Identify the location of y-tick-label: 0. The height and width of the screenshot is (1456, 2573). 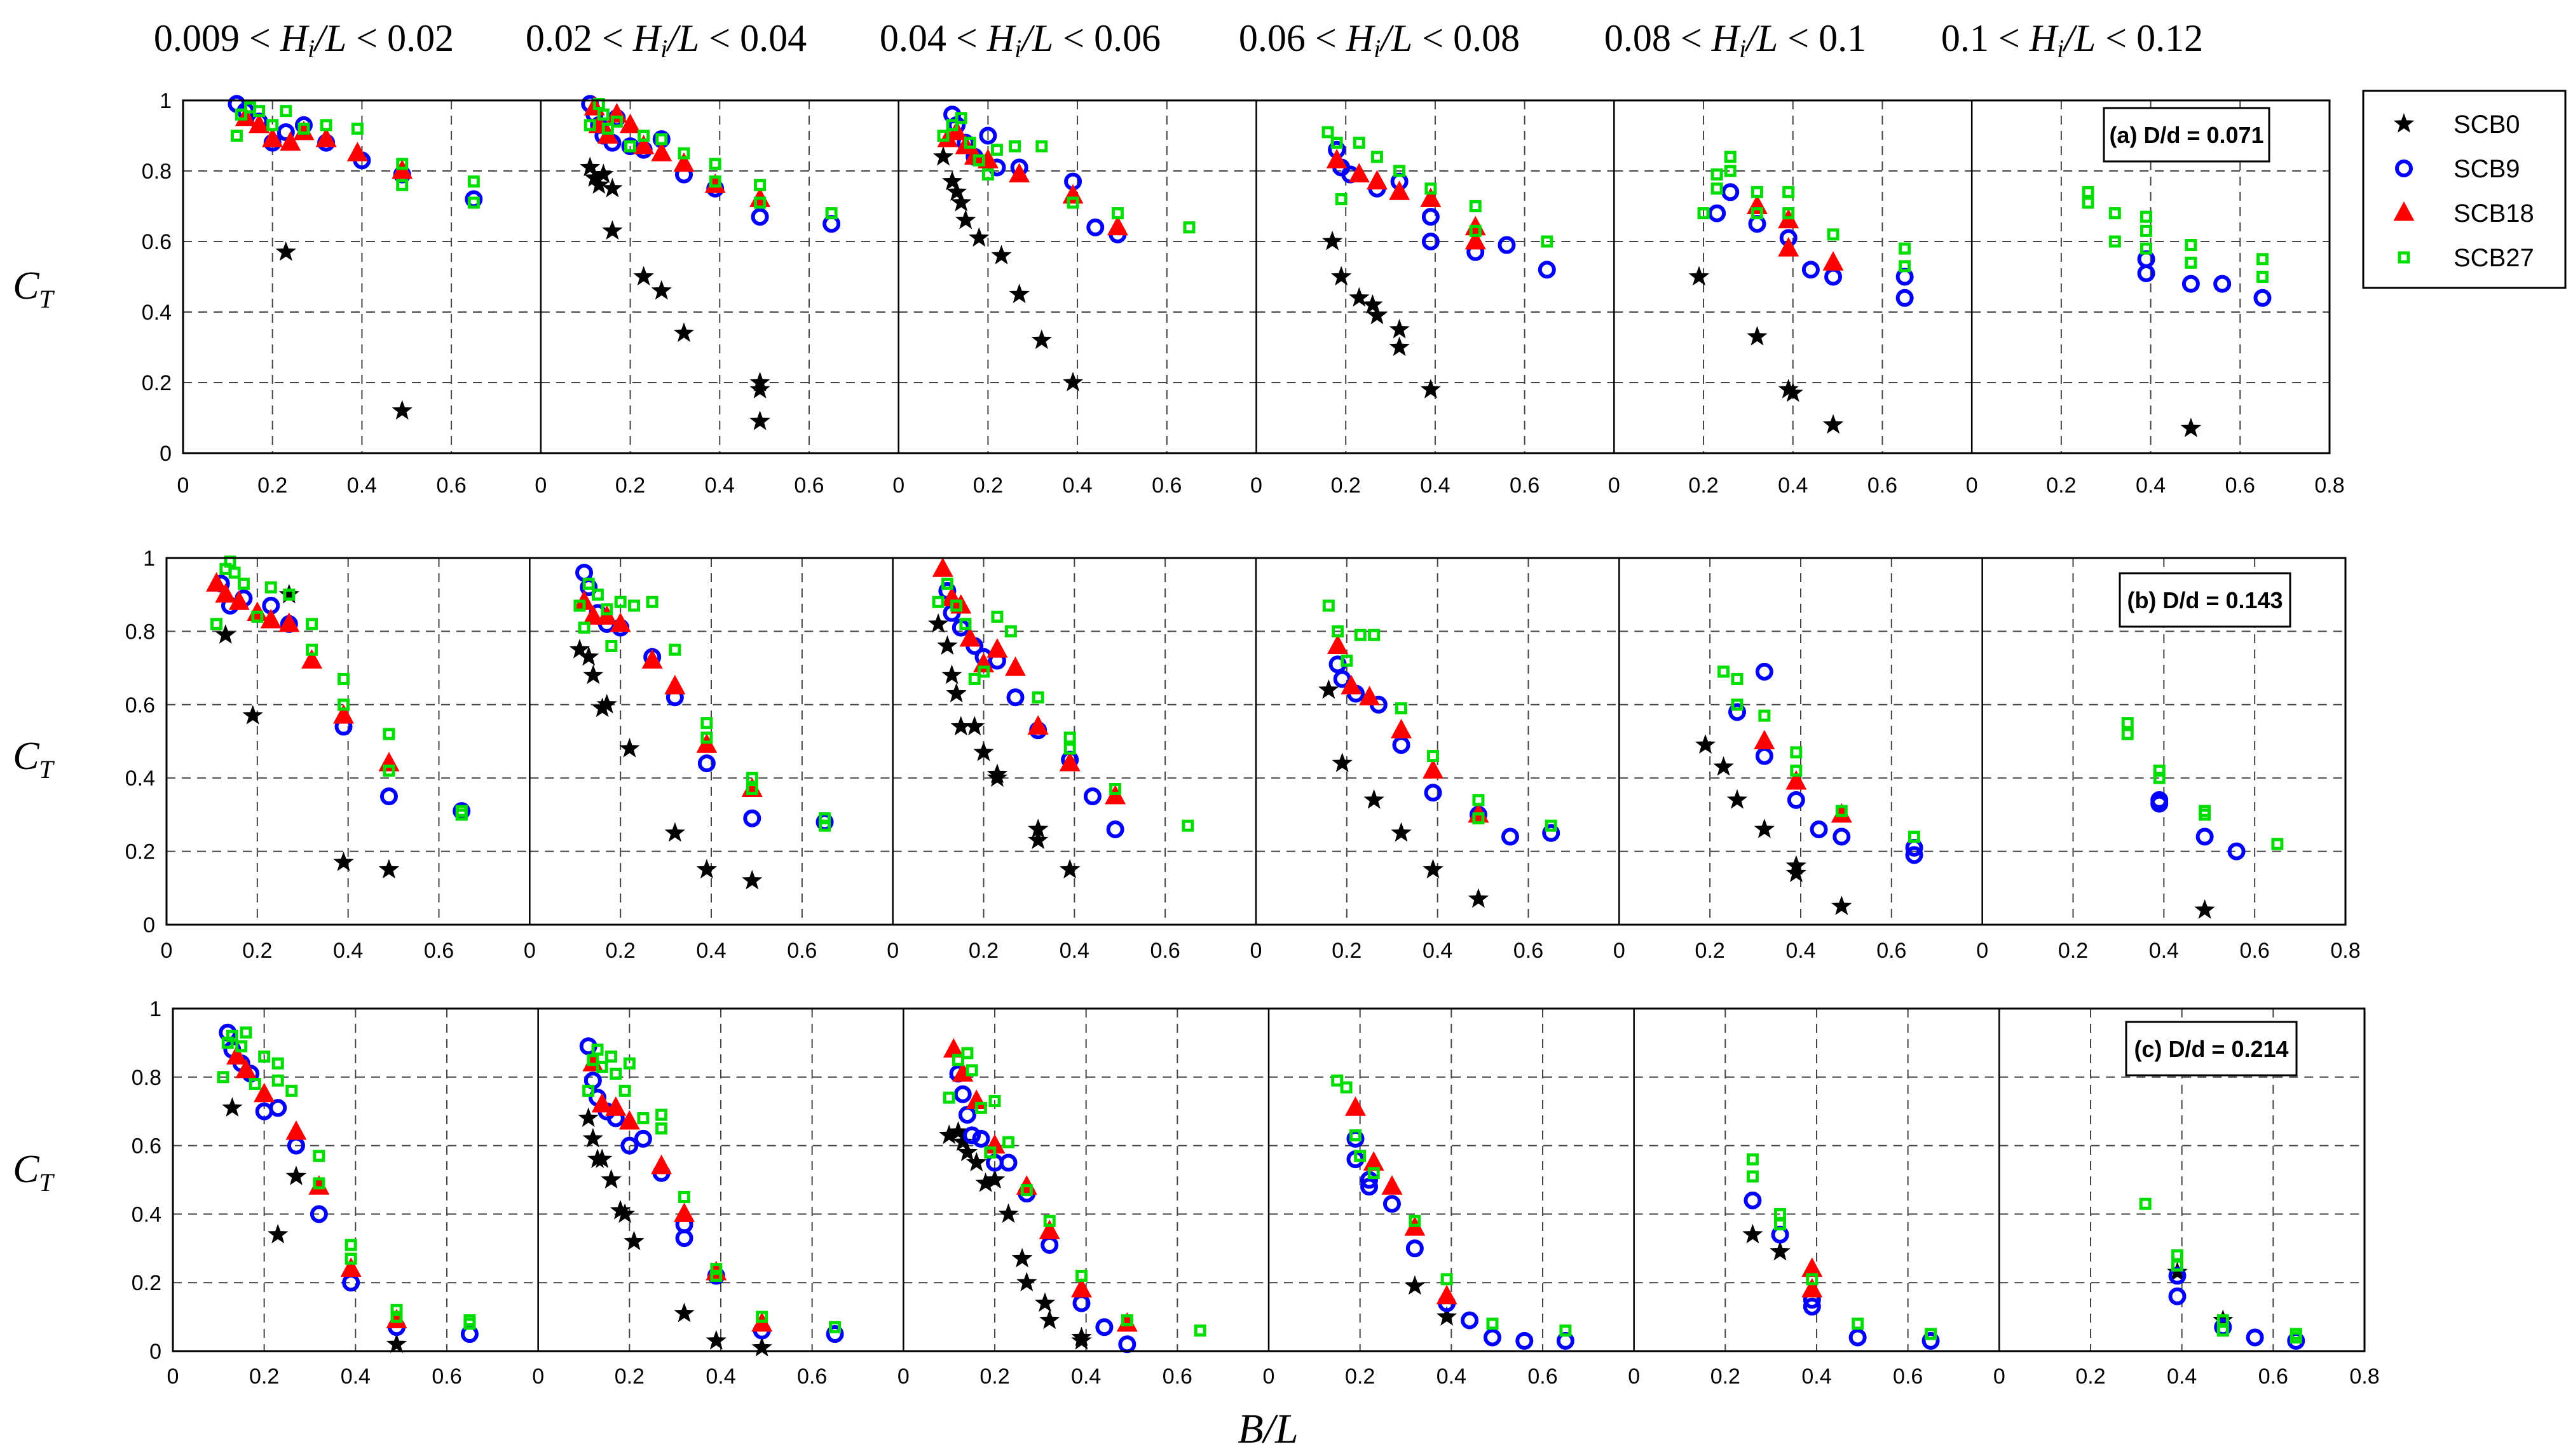
(166, 454).